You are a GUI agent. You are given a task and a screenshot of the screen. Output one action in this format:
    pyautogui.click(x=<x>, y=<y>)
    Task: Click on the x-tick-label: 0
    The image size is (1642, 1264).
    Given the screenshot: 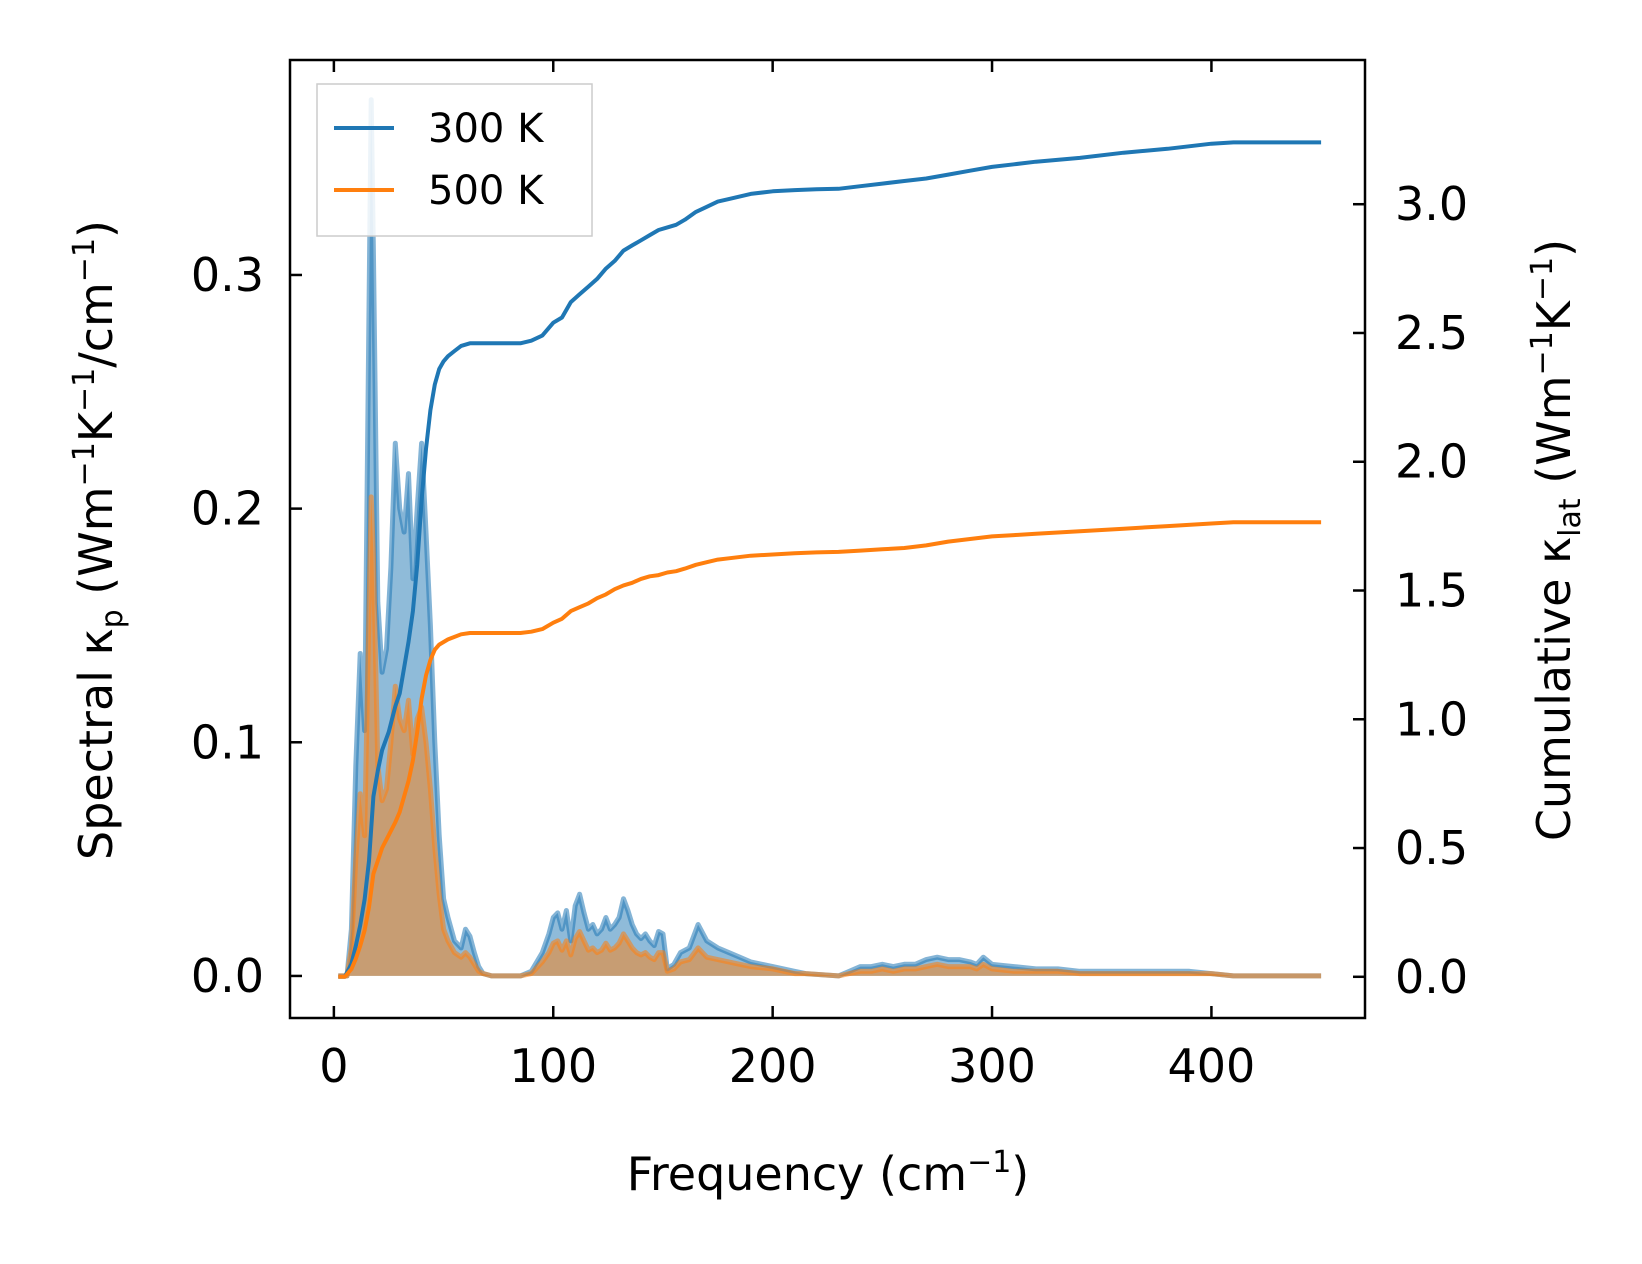 What is the action you would take?
    pyautogui.click(x=333, y=1066)
    